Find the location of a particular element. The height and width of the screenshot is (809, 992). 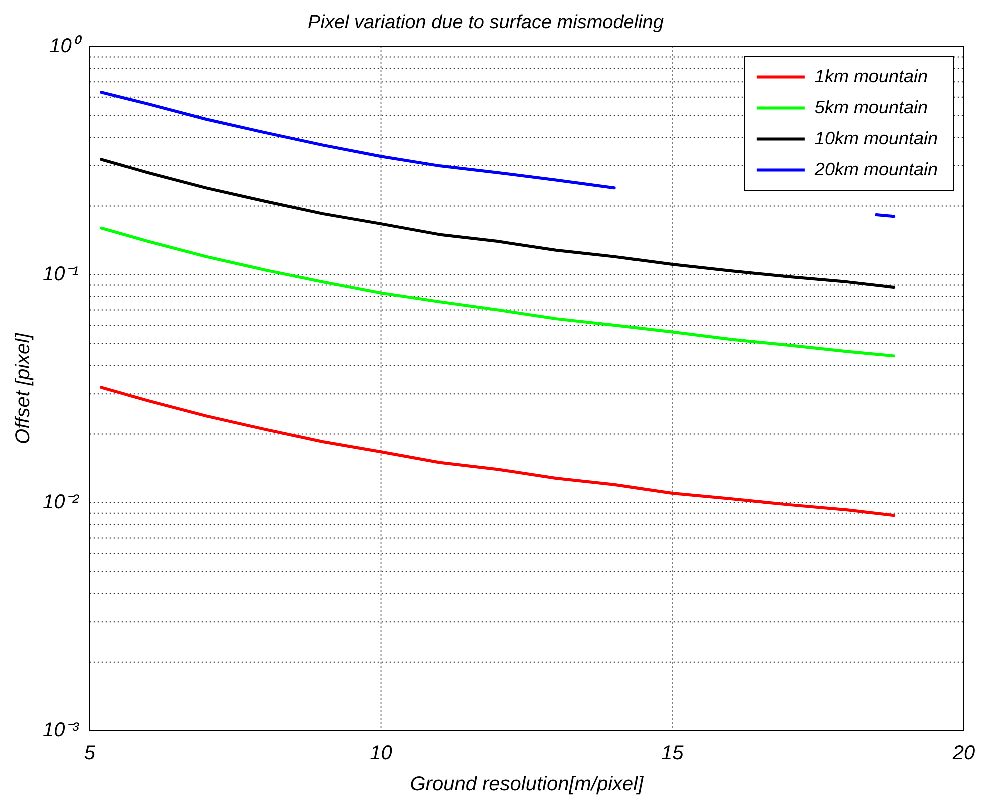

y-axis-title: Offset [pixel] is located at coordinates (23, 388).